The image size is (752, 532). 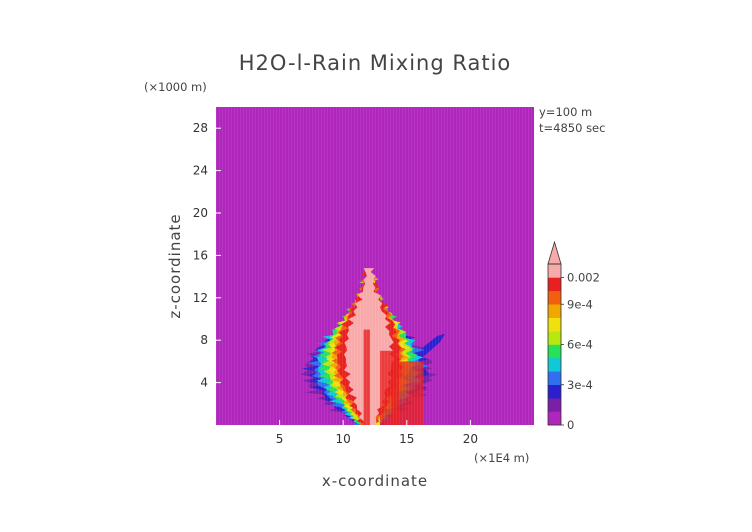 I want to click on x-axis-label: x-coordinate, so click(x=375, y=481).